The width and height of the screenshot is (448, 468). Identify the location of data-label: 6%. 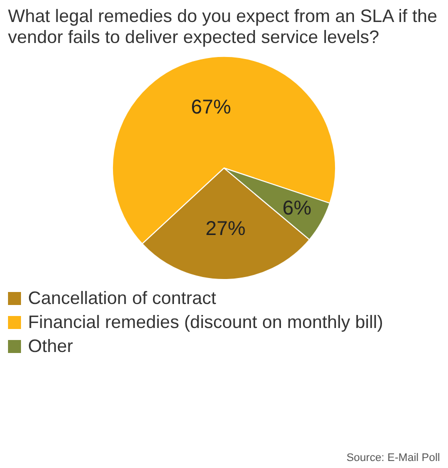
(297, 208).